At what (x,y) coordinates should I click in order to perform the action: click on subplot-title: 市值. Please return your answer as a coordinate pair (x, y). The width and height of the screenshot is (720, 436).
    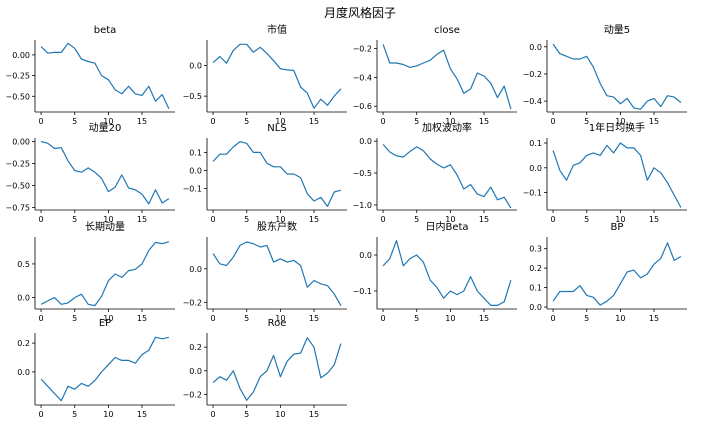
    Looking at the image, I should click on (277, 29).